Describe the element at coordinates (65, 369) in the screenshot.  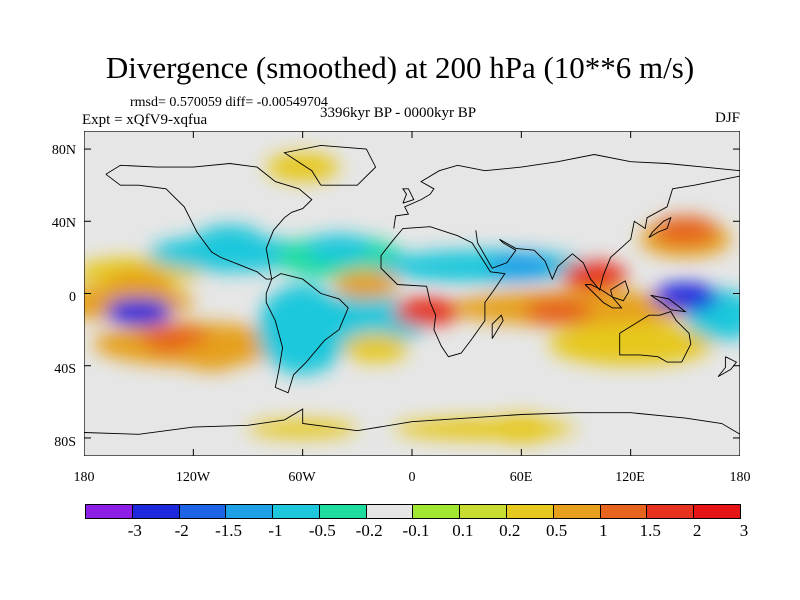
I see `lat-label-40s: 40S` at that location.